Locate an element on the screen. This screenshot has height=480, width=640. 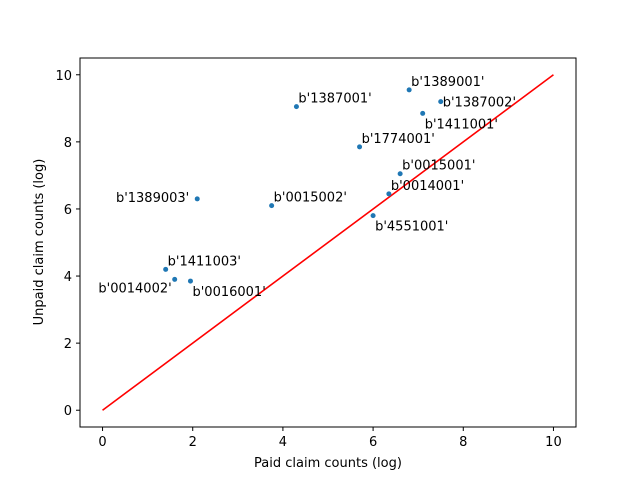
point-label: b'1774001' is located at coordinates (398, 139).